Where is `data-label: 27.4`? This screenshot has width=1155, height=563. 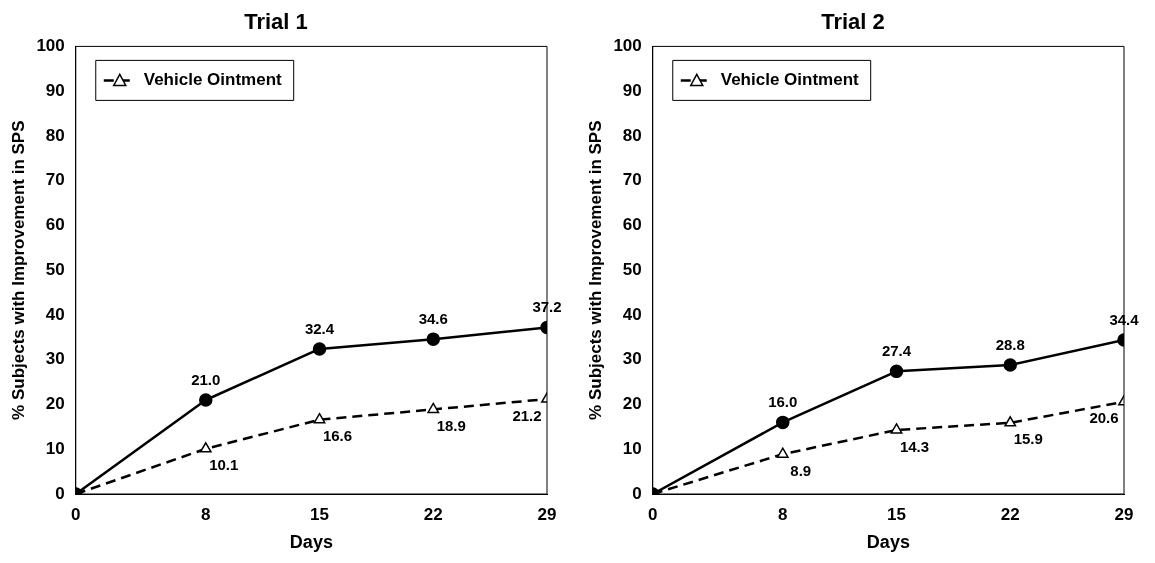
data-label: 27.4 is located at coordinates (896, 350).